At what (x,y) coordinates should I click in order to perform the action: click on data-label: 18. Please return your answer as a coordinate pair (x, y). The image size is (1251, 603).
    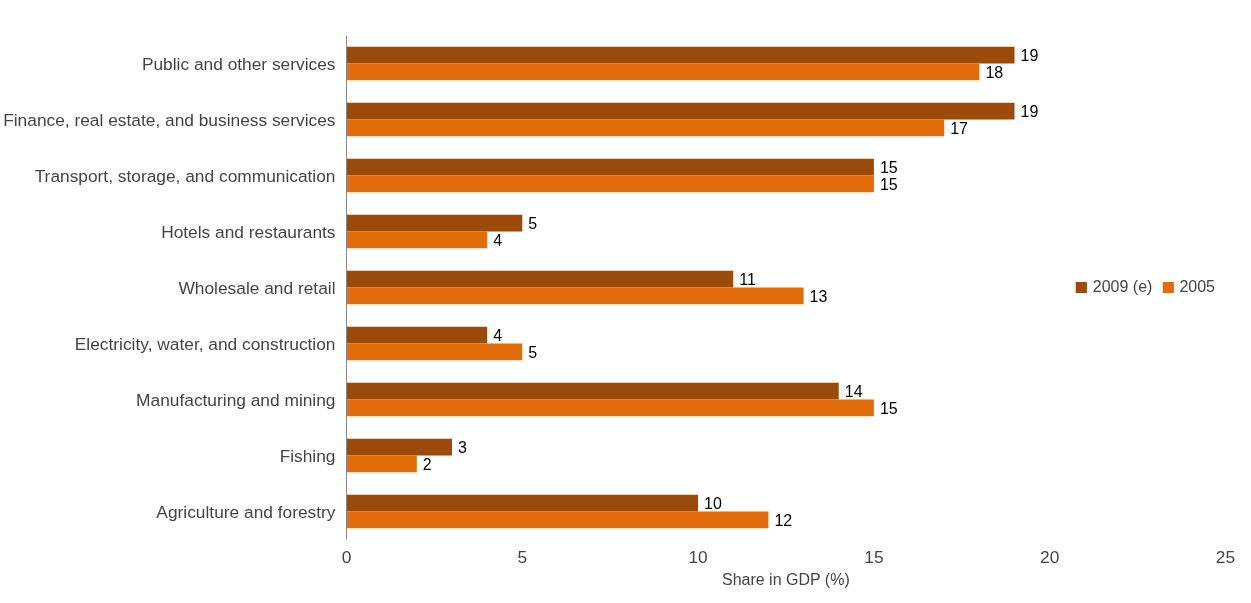
    Looking at the image, I should click on (994, 72).